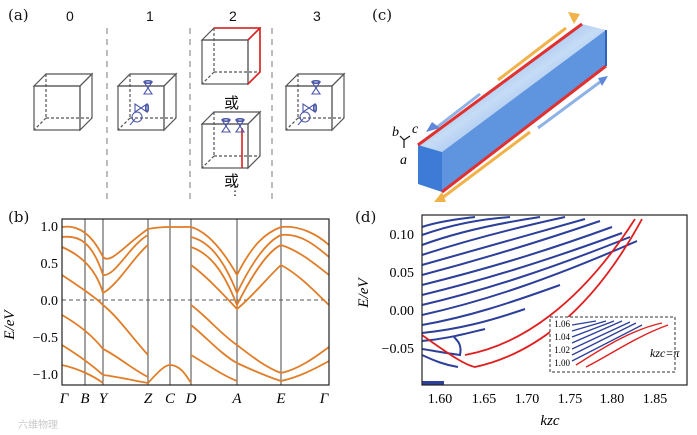  I want to click on panel-c-diagram: b c a, so click(500, 107).